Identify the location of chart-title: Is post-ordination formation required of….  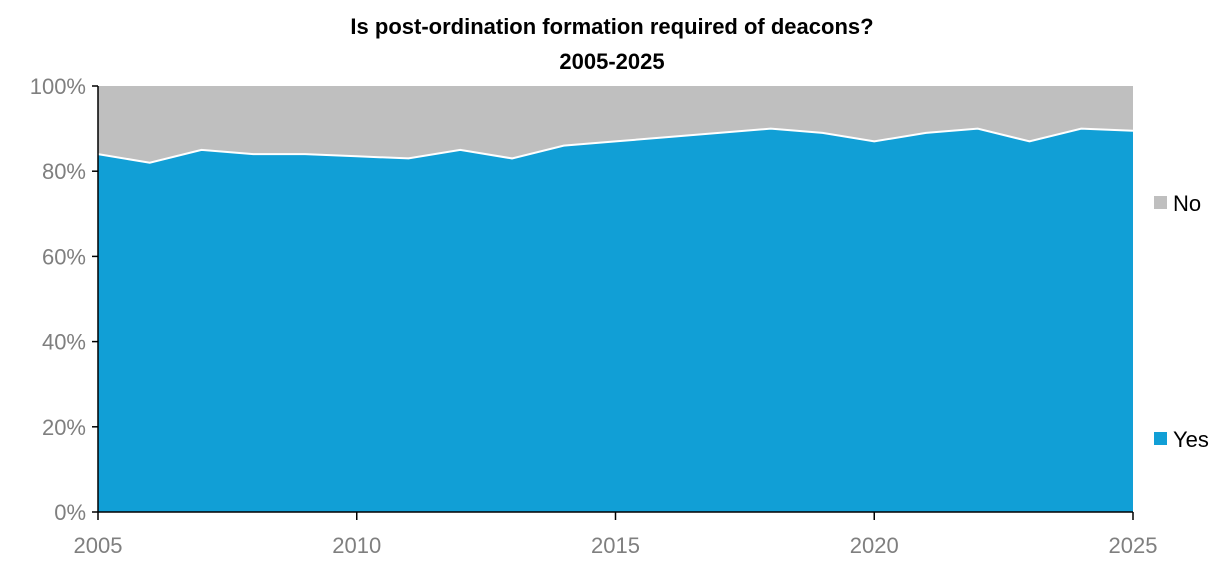
(611, 26).